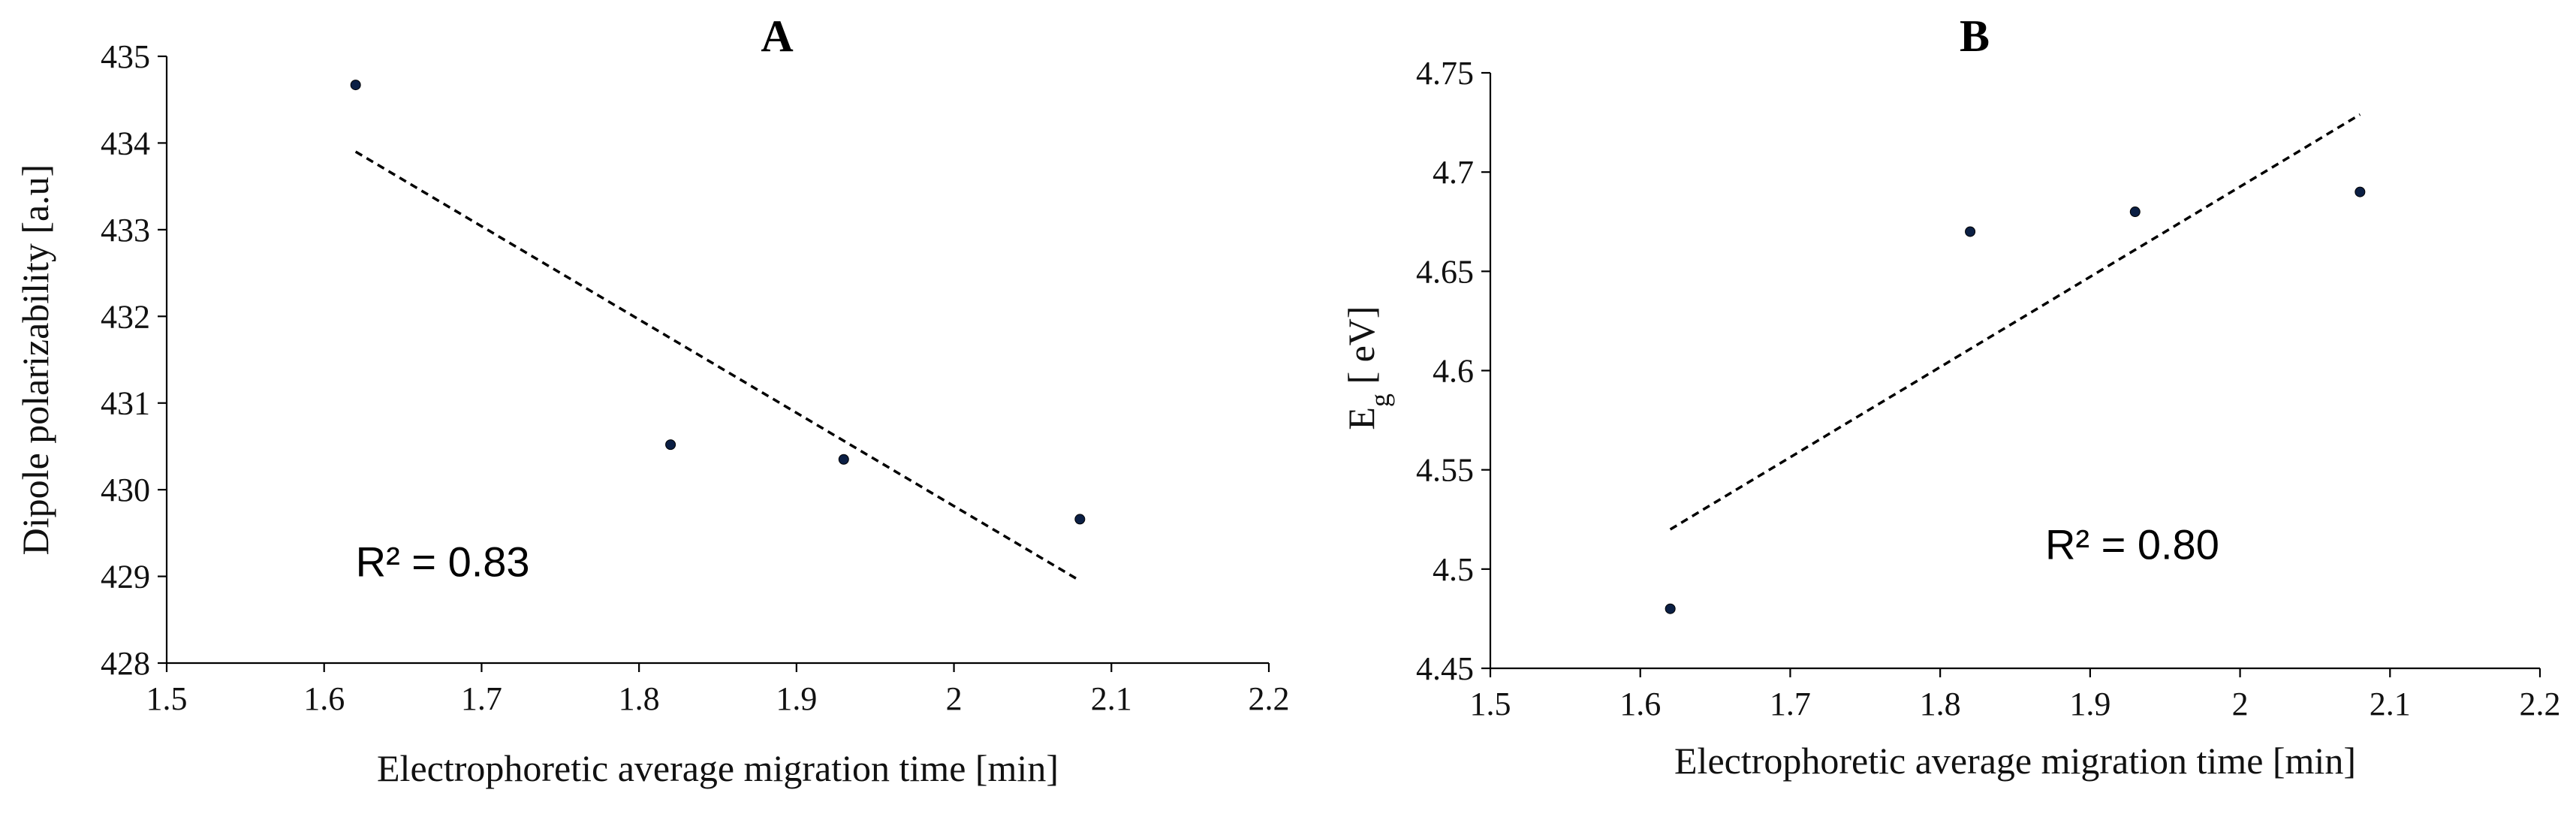  I want to click on chart-b-points, so click(2016, 400).